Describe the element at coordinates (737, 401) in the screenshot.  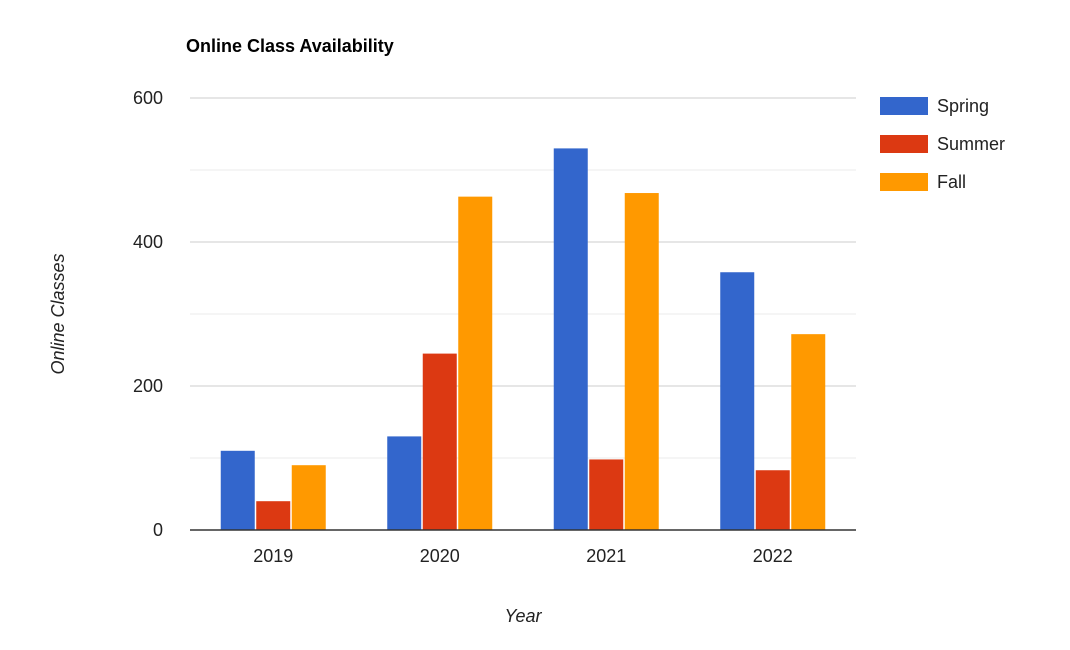
I see `bar-spring-2022` at that location.